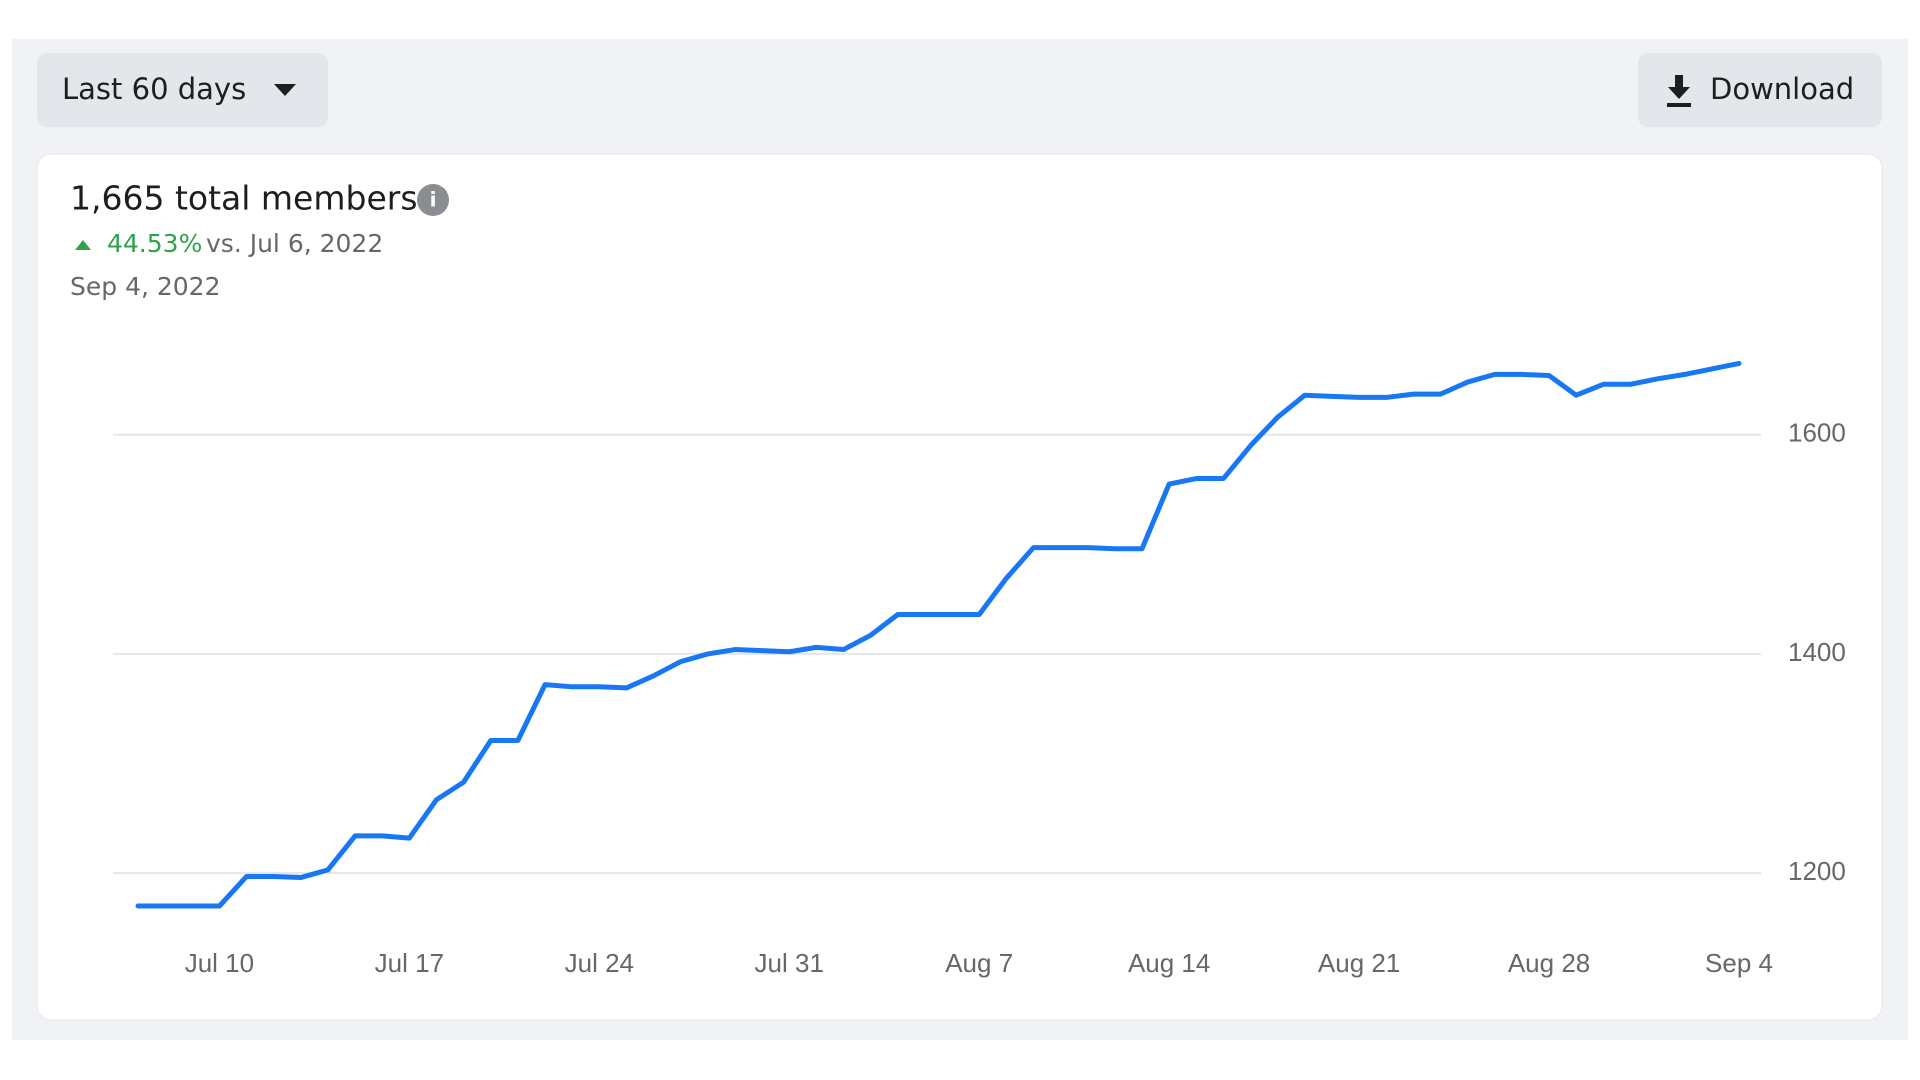 The height and width of the screenshot is (1080, 1920). What do you see at coordinates (1359, 963) in the screenshot?
I see `x-tick-label: Aug 21` at bounding box center [1359, 963].